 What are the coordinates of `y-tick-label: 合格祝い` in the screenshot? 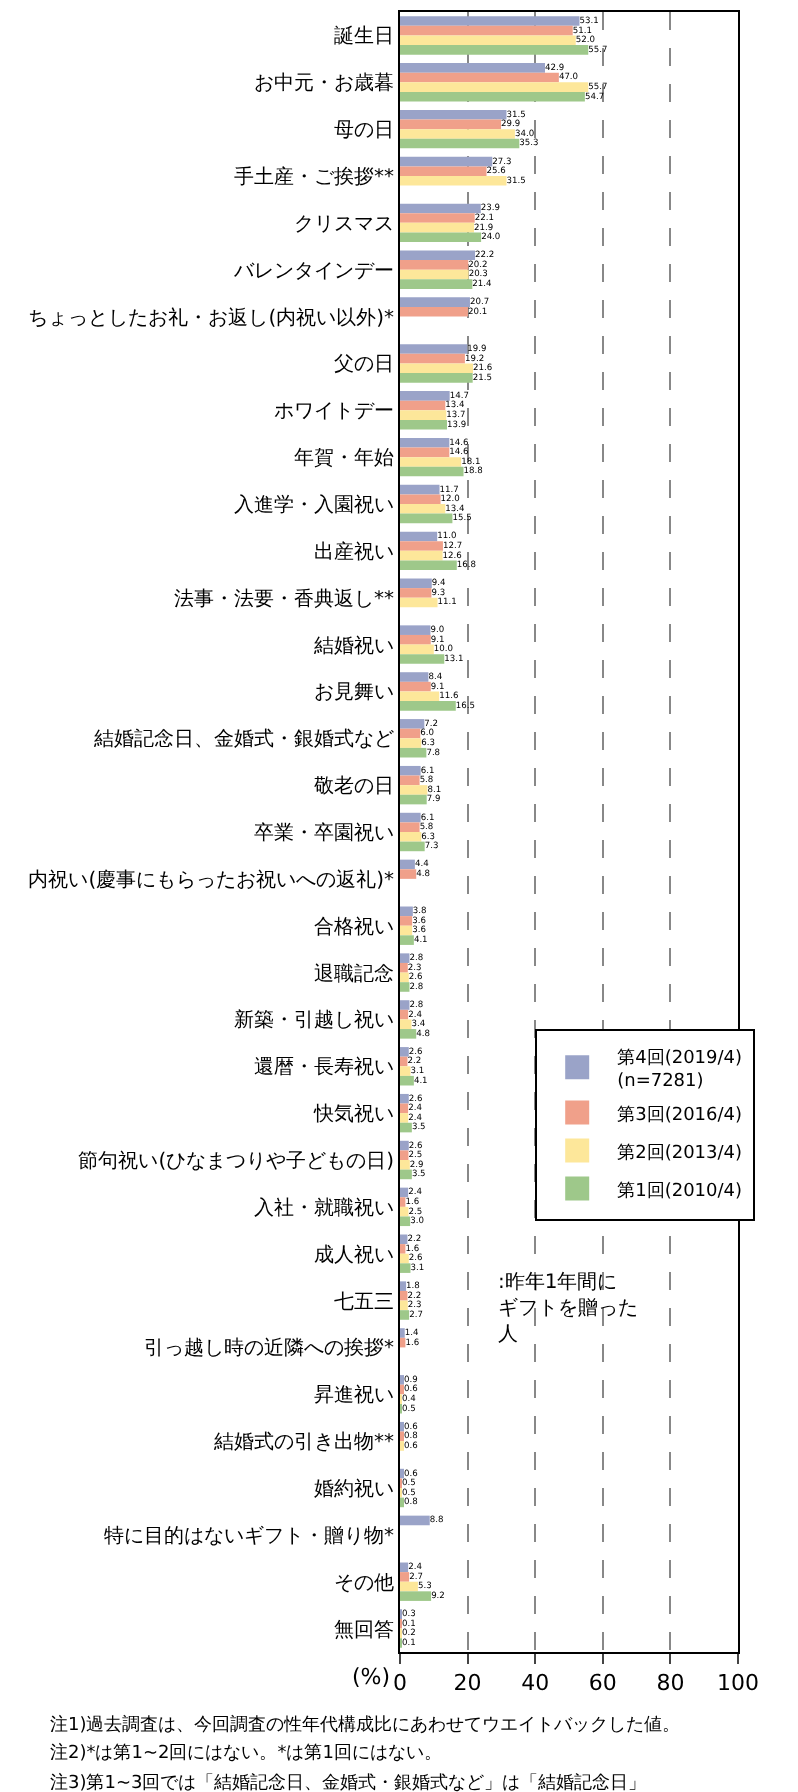 It's located at (354, 926).